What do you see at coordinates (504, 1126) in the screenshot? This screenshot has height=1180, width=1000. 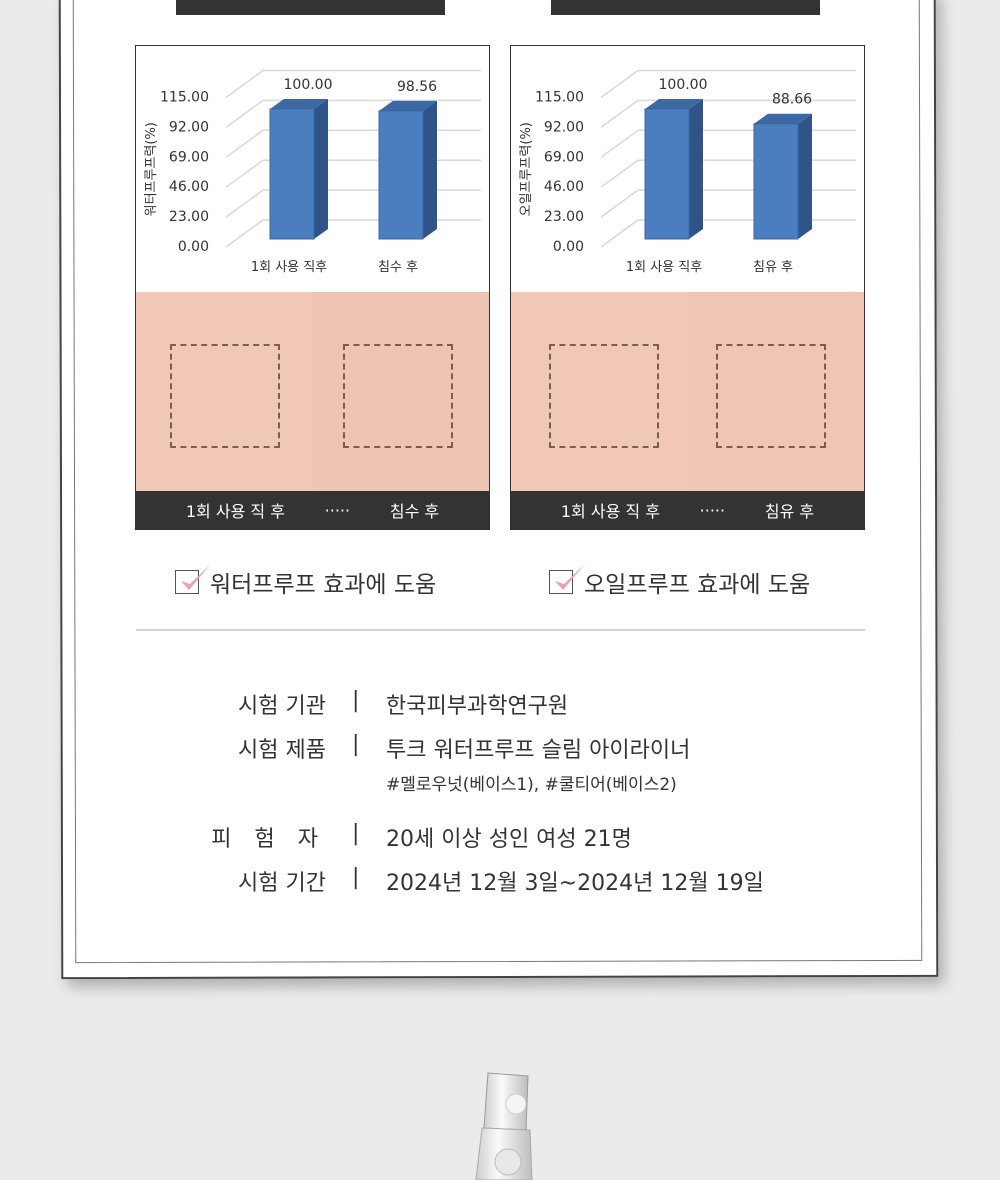 I see `eyeliner-product-image` at bounding box center [504, 1126].